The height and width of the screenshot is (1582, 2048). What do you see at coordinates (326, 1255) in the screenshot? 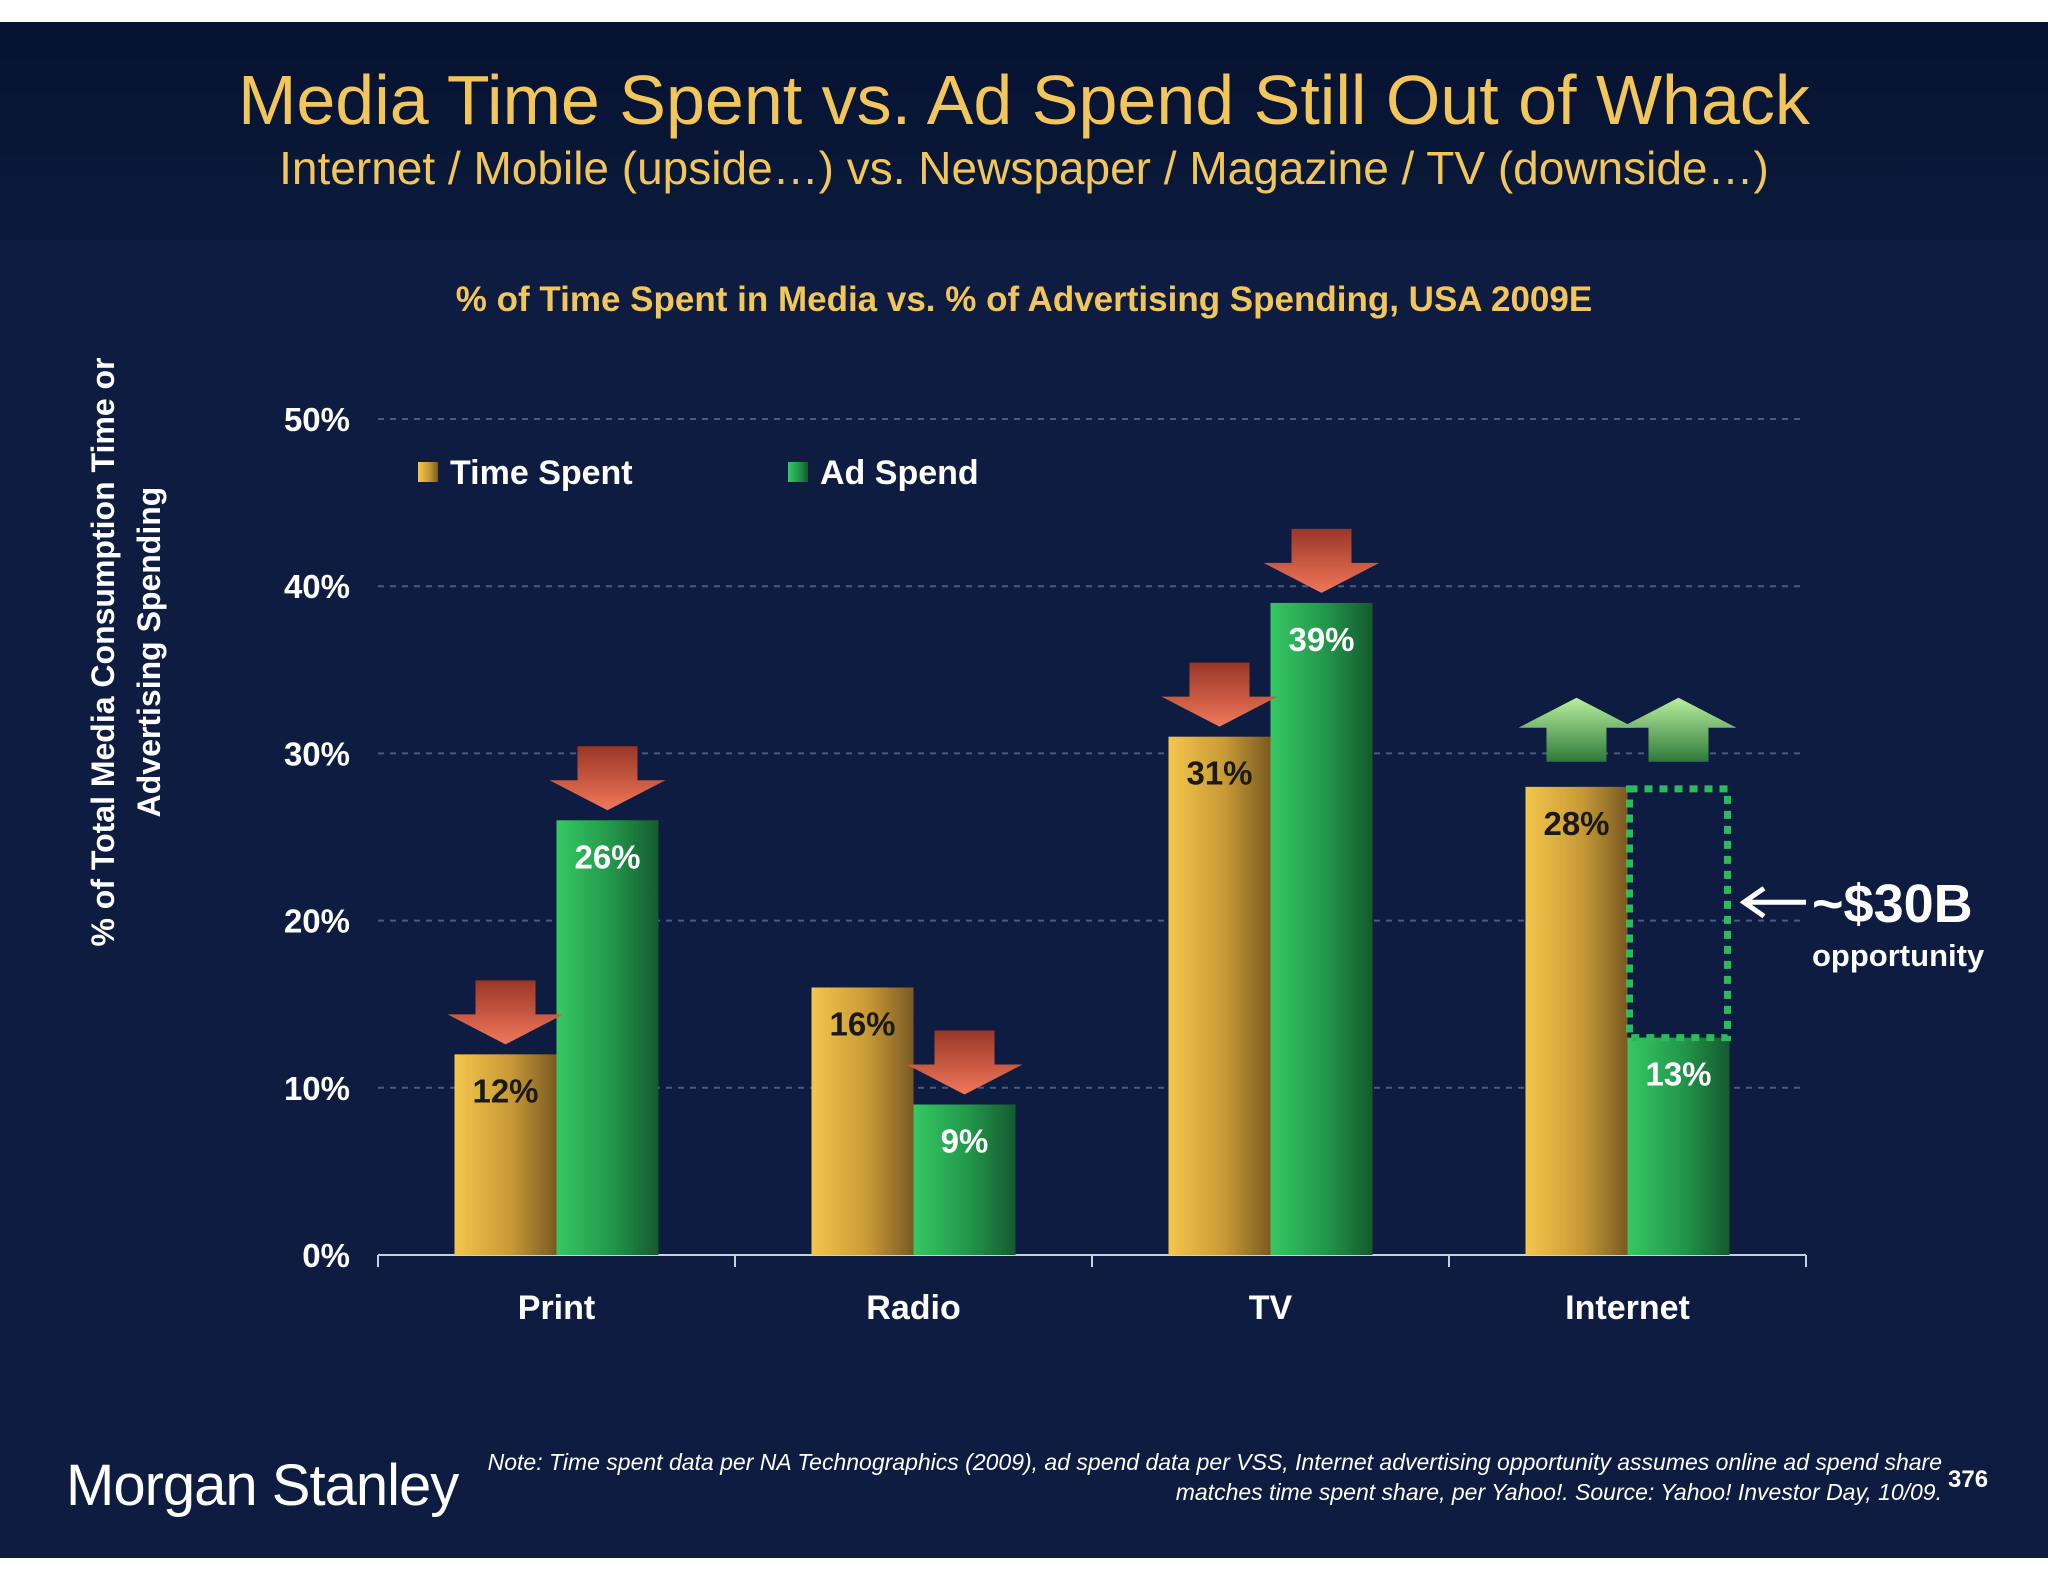
I see `y-tick-label: 0%` at bounding box center [326, 1255].